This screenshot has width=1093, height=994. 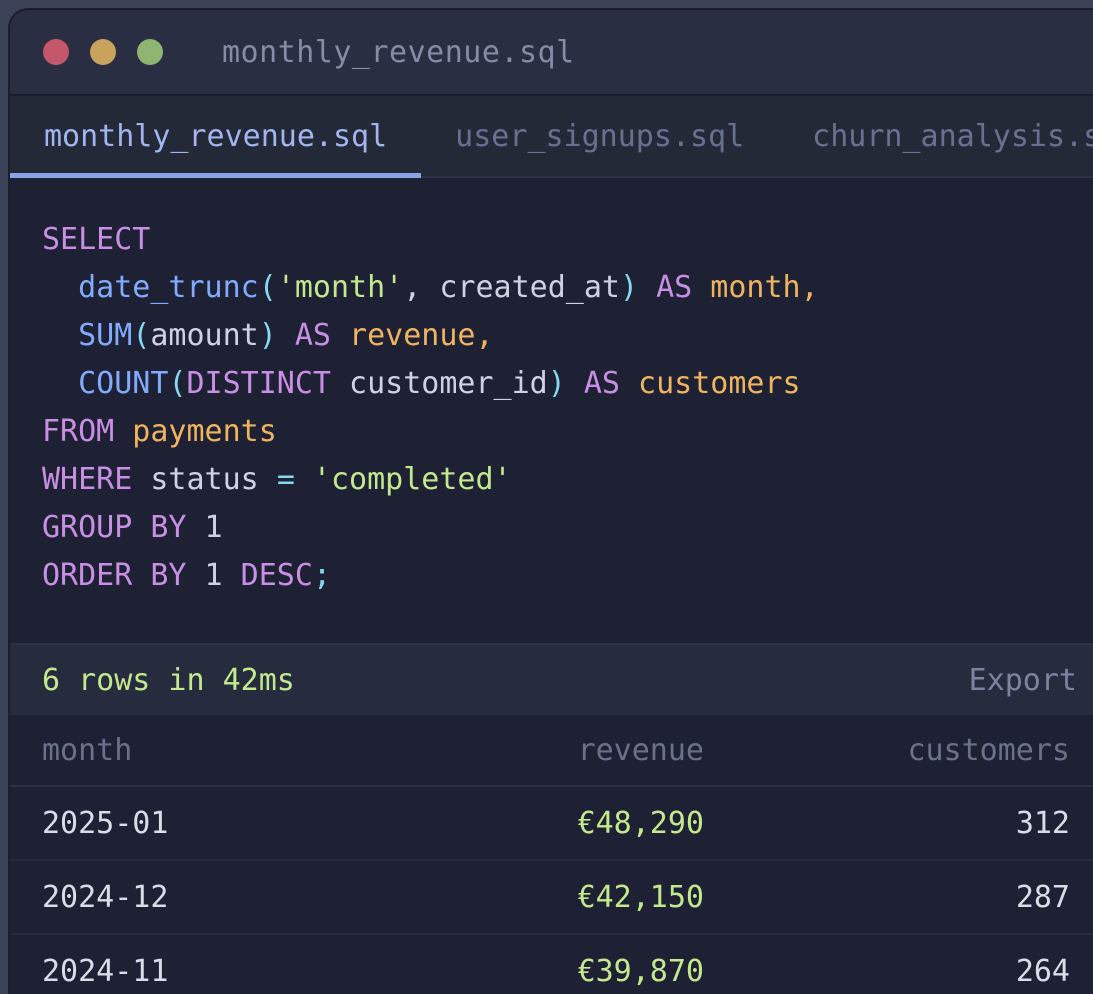 I want to click on tab-churn_analysis.s: churn_analysis.s, so click(x=952, y=136).